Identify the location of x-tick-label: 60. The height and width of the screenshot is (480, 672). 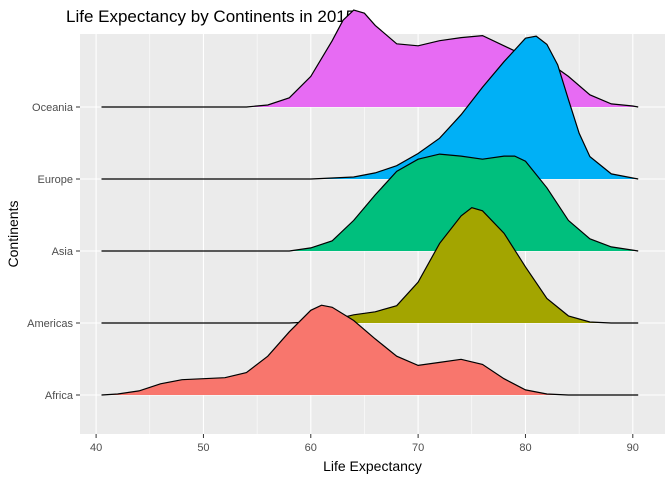
(311, 448).